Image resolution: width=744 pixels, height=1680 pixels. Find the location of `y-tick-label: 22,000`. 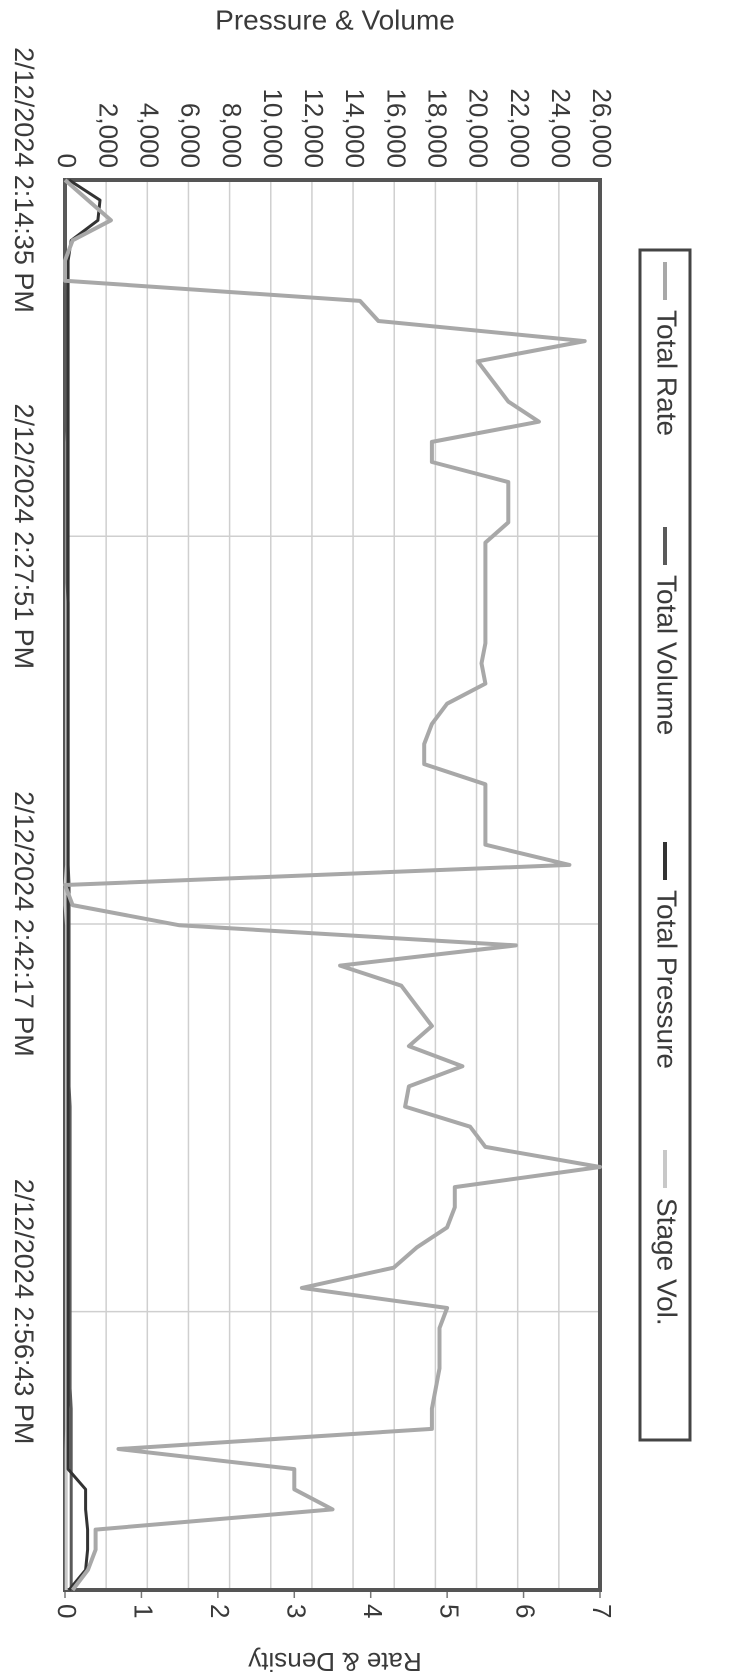

y-tick-label: 22,000 is located at coordinates (520, 128).